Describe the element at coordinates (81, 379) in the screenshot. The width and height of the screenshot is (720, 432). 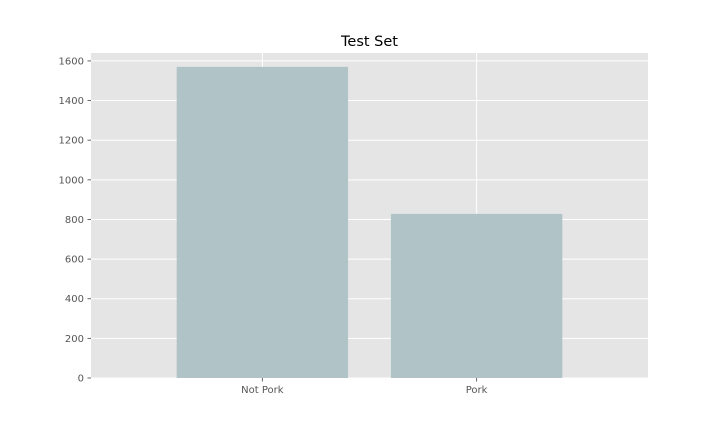
I see `y-tick-label: 0` at that location.